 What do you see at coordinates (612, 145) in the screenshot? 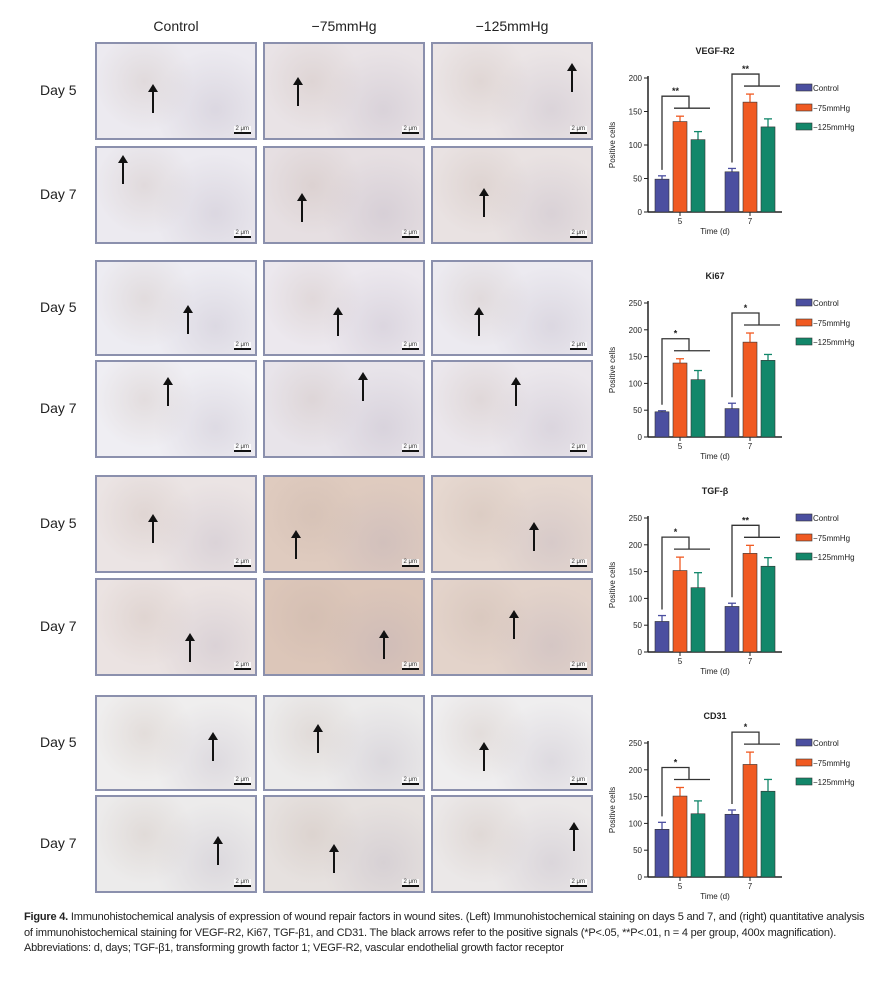
I see `y-axis-label: Positive cells` at bounding box center [612, 145].